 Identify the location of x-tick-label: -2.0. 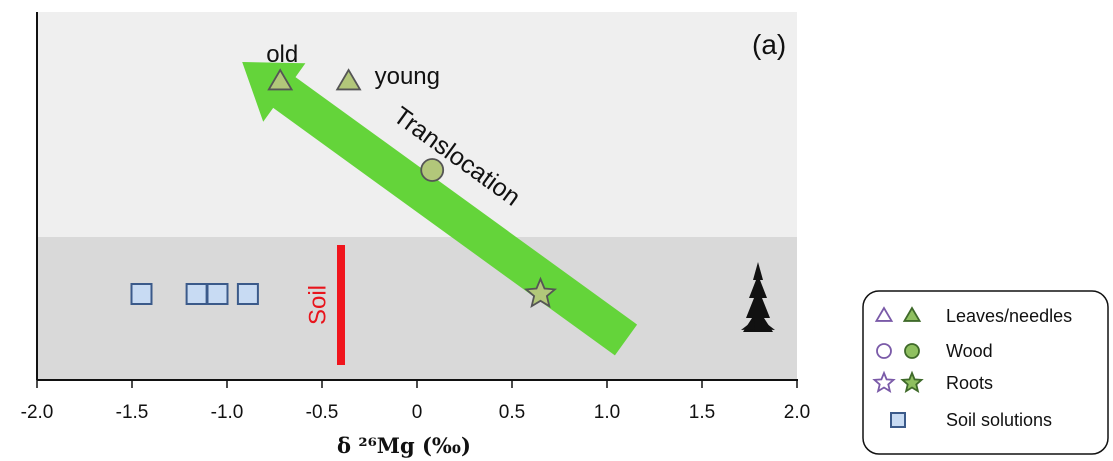
(37, 412).